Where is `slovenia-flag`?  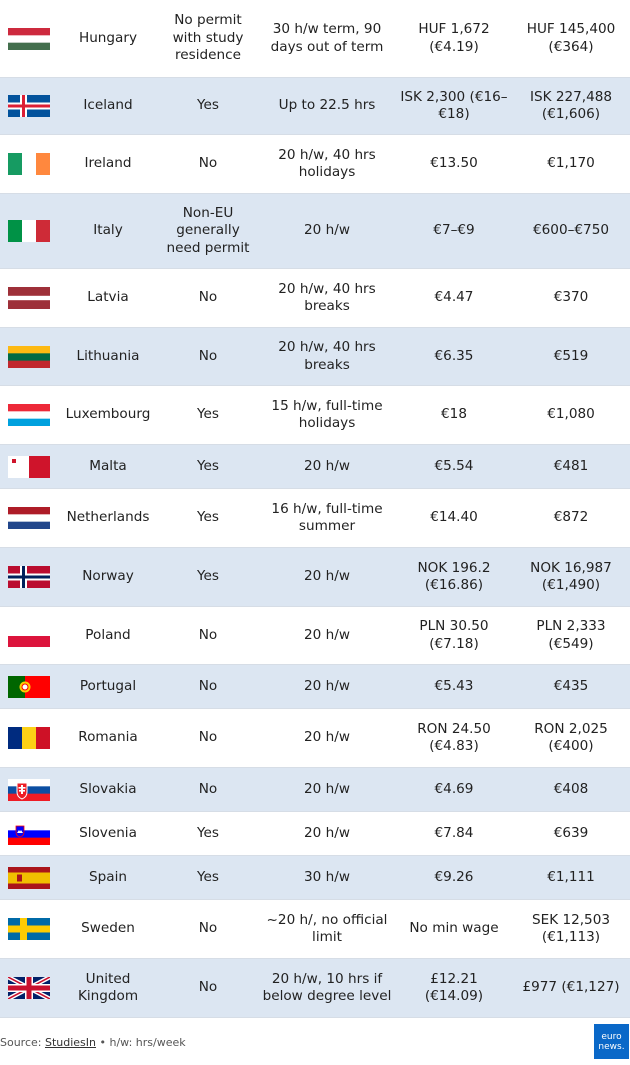
slovenia-flag is located at coordinates (29, 833).